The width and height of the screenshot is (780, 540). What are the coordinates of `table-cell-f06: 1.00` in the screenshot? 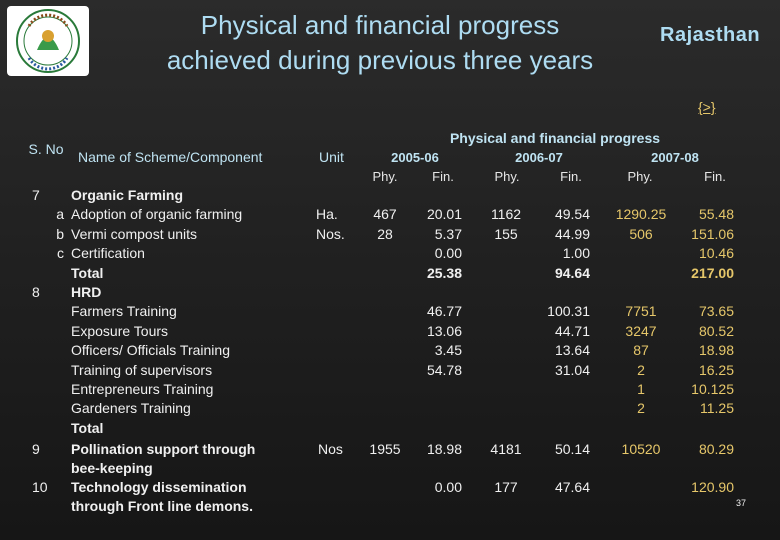 It's located at (576, 253).